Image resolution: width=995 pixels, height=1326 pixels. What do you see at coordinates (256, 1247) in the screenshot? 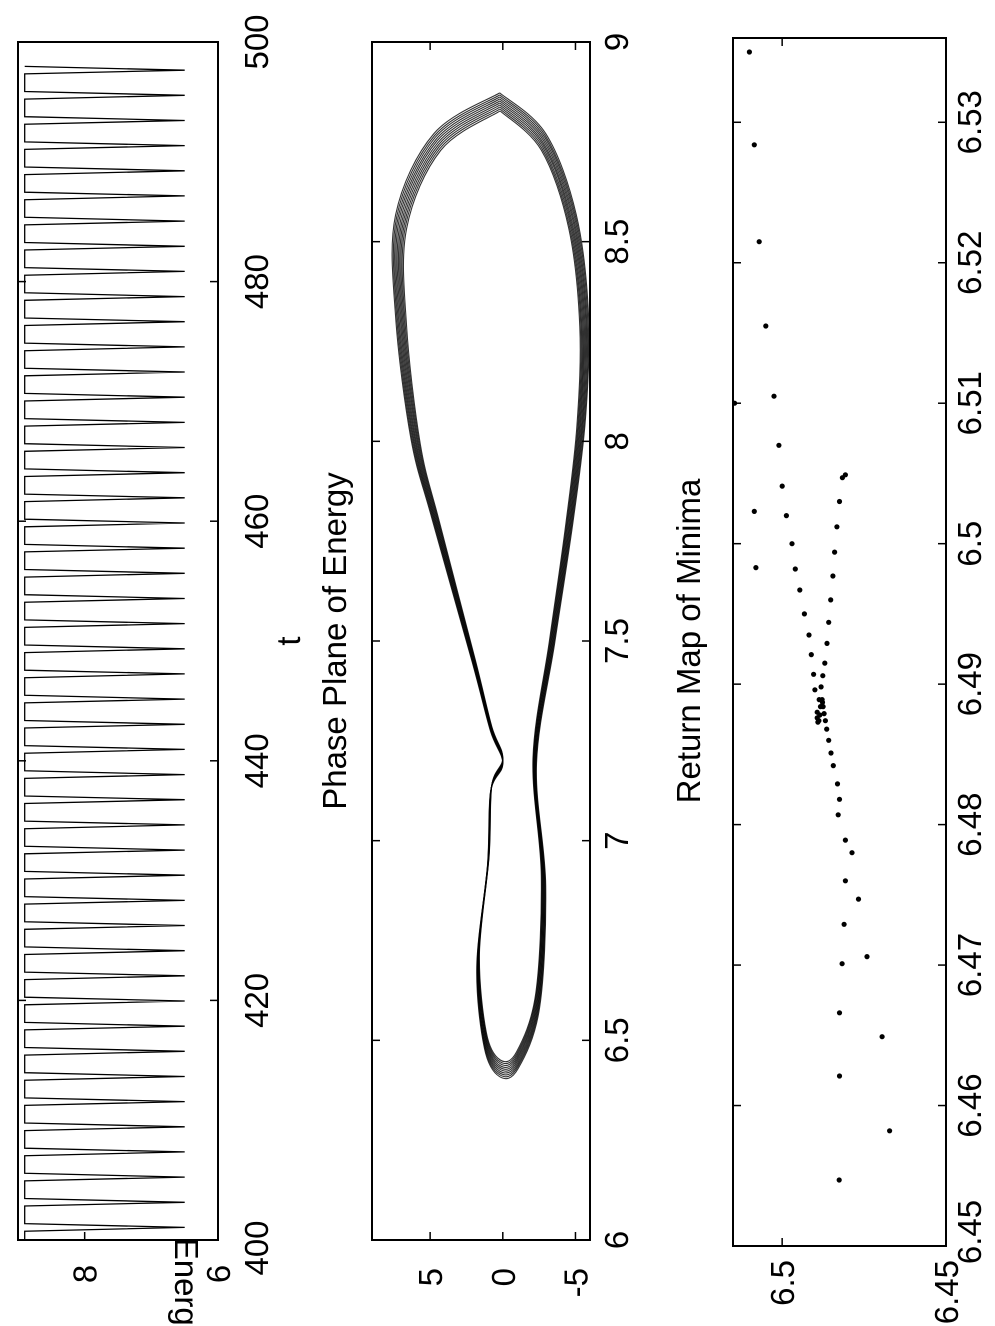
I see `x-tick-label: 400` at bounding box center [256, 1247].